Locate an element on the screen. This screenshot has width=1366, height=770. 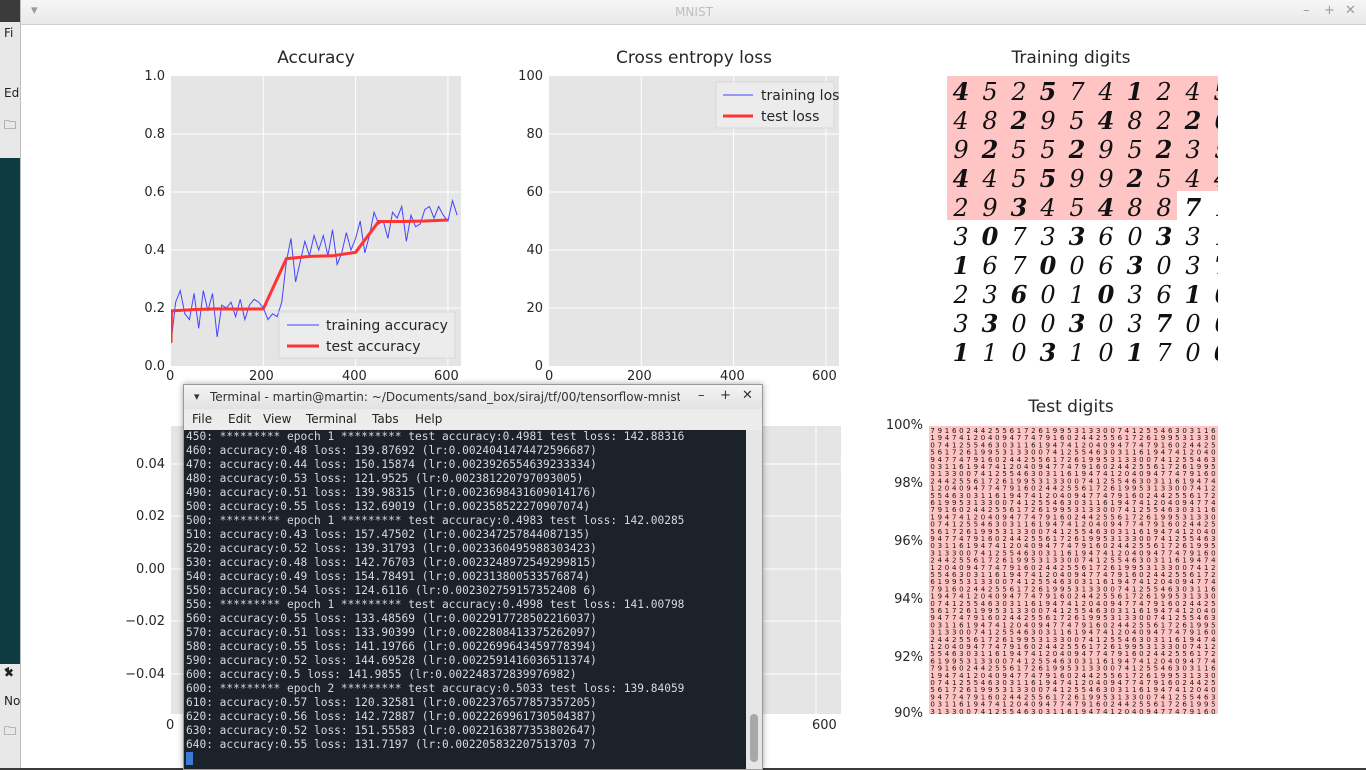
window-titlebar: ▾ MNIST – + ✕ is located at coordinates (693, 12).